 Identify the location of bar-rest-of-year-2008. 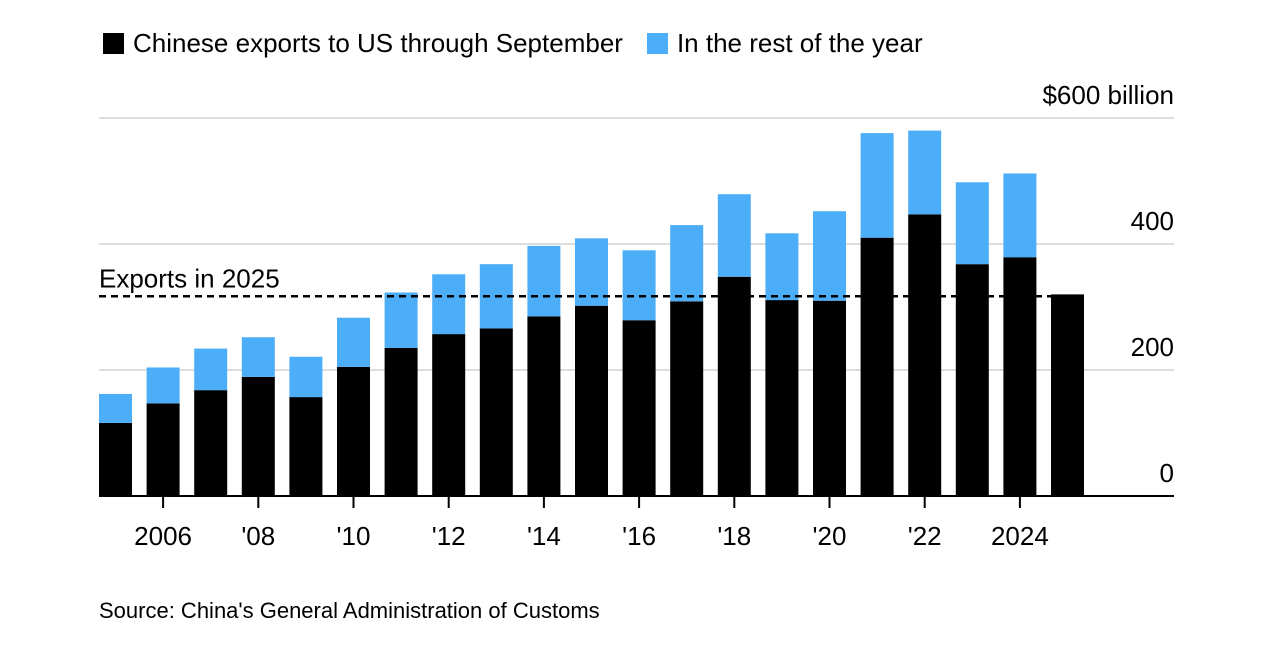
(258, 357).